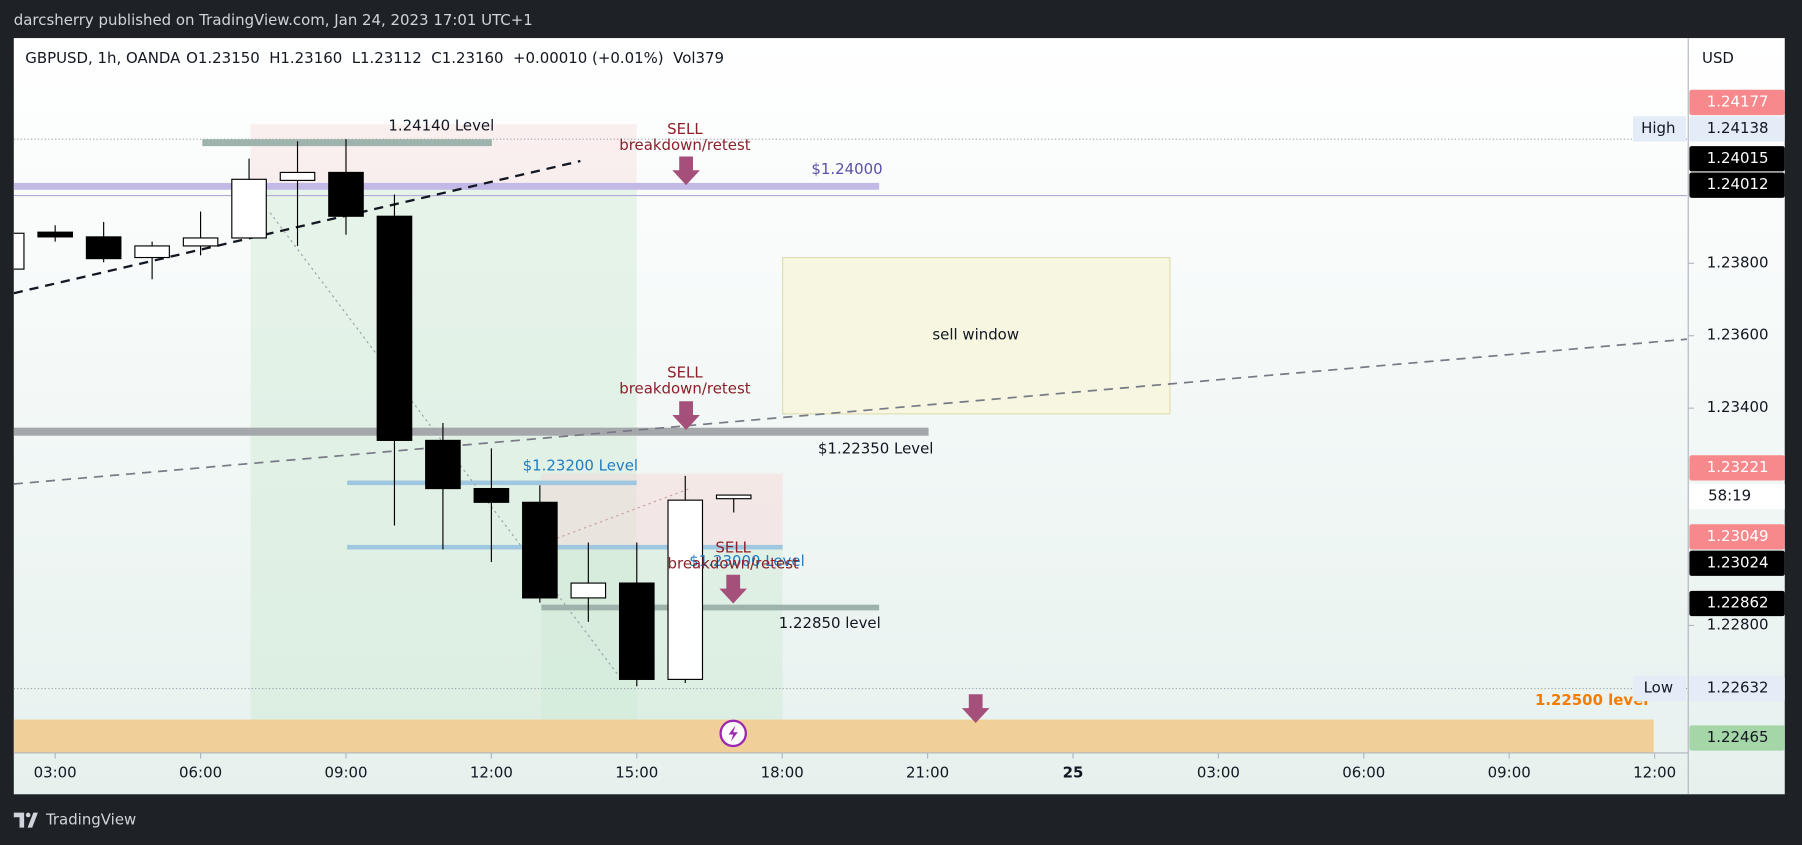  I want to click on price-tag-label: 1.24015, so click(1738, 158).